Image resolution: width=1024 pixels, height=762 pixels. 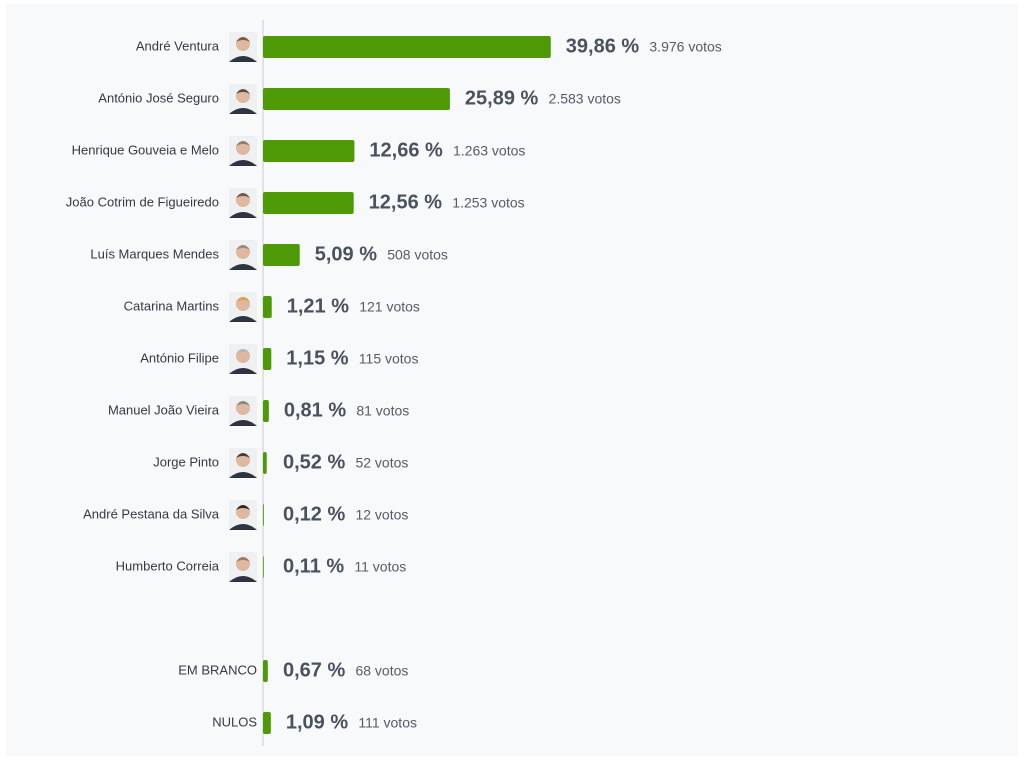 What do you see at coordinates (314, 514) in the screenshot?
I see `value-label: 0,12 %` at bounding box center [314, 514].